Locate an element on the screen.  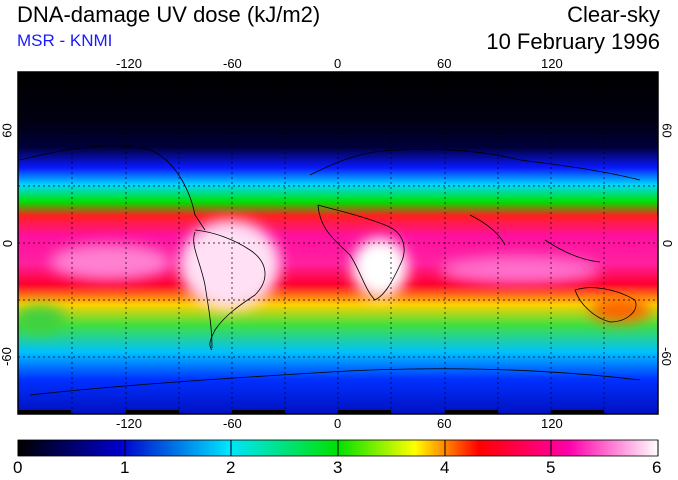
lat-label-left: 60 is located at coordinates (7, 130).